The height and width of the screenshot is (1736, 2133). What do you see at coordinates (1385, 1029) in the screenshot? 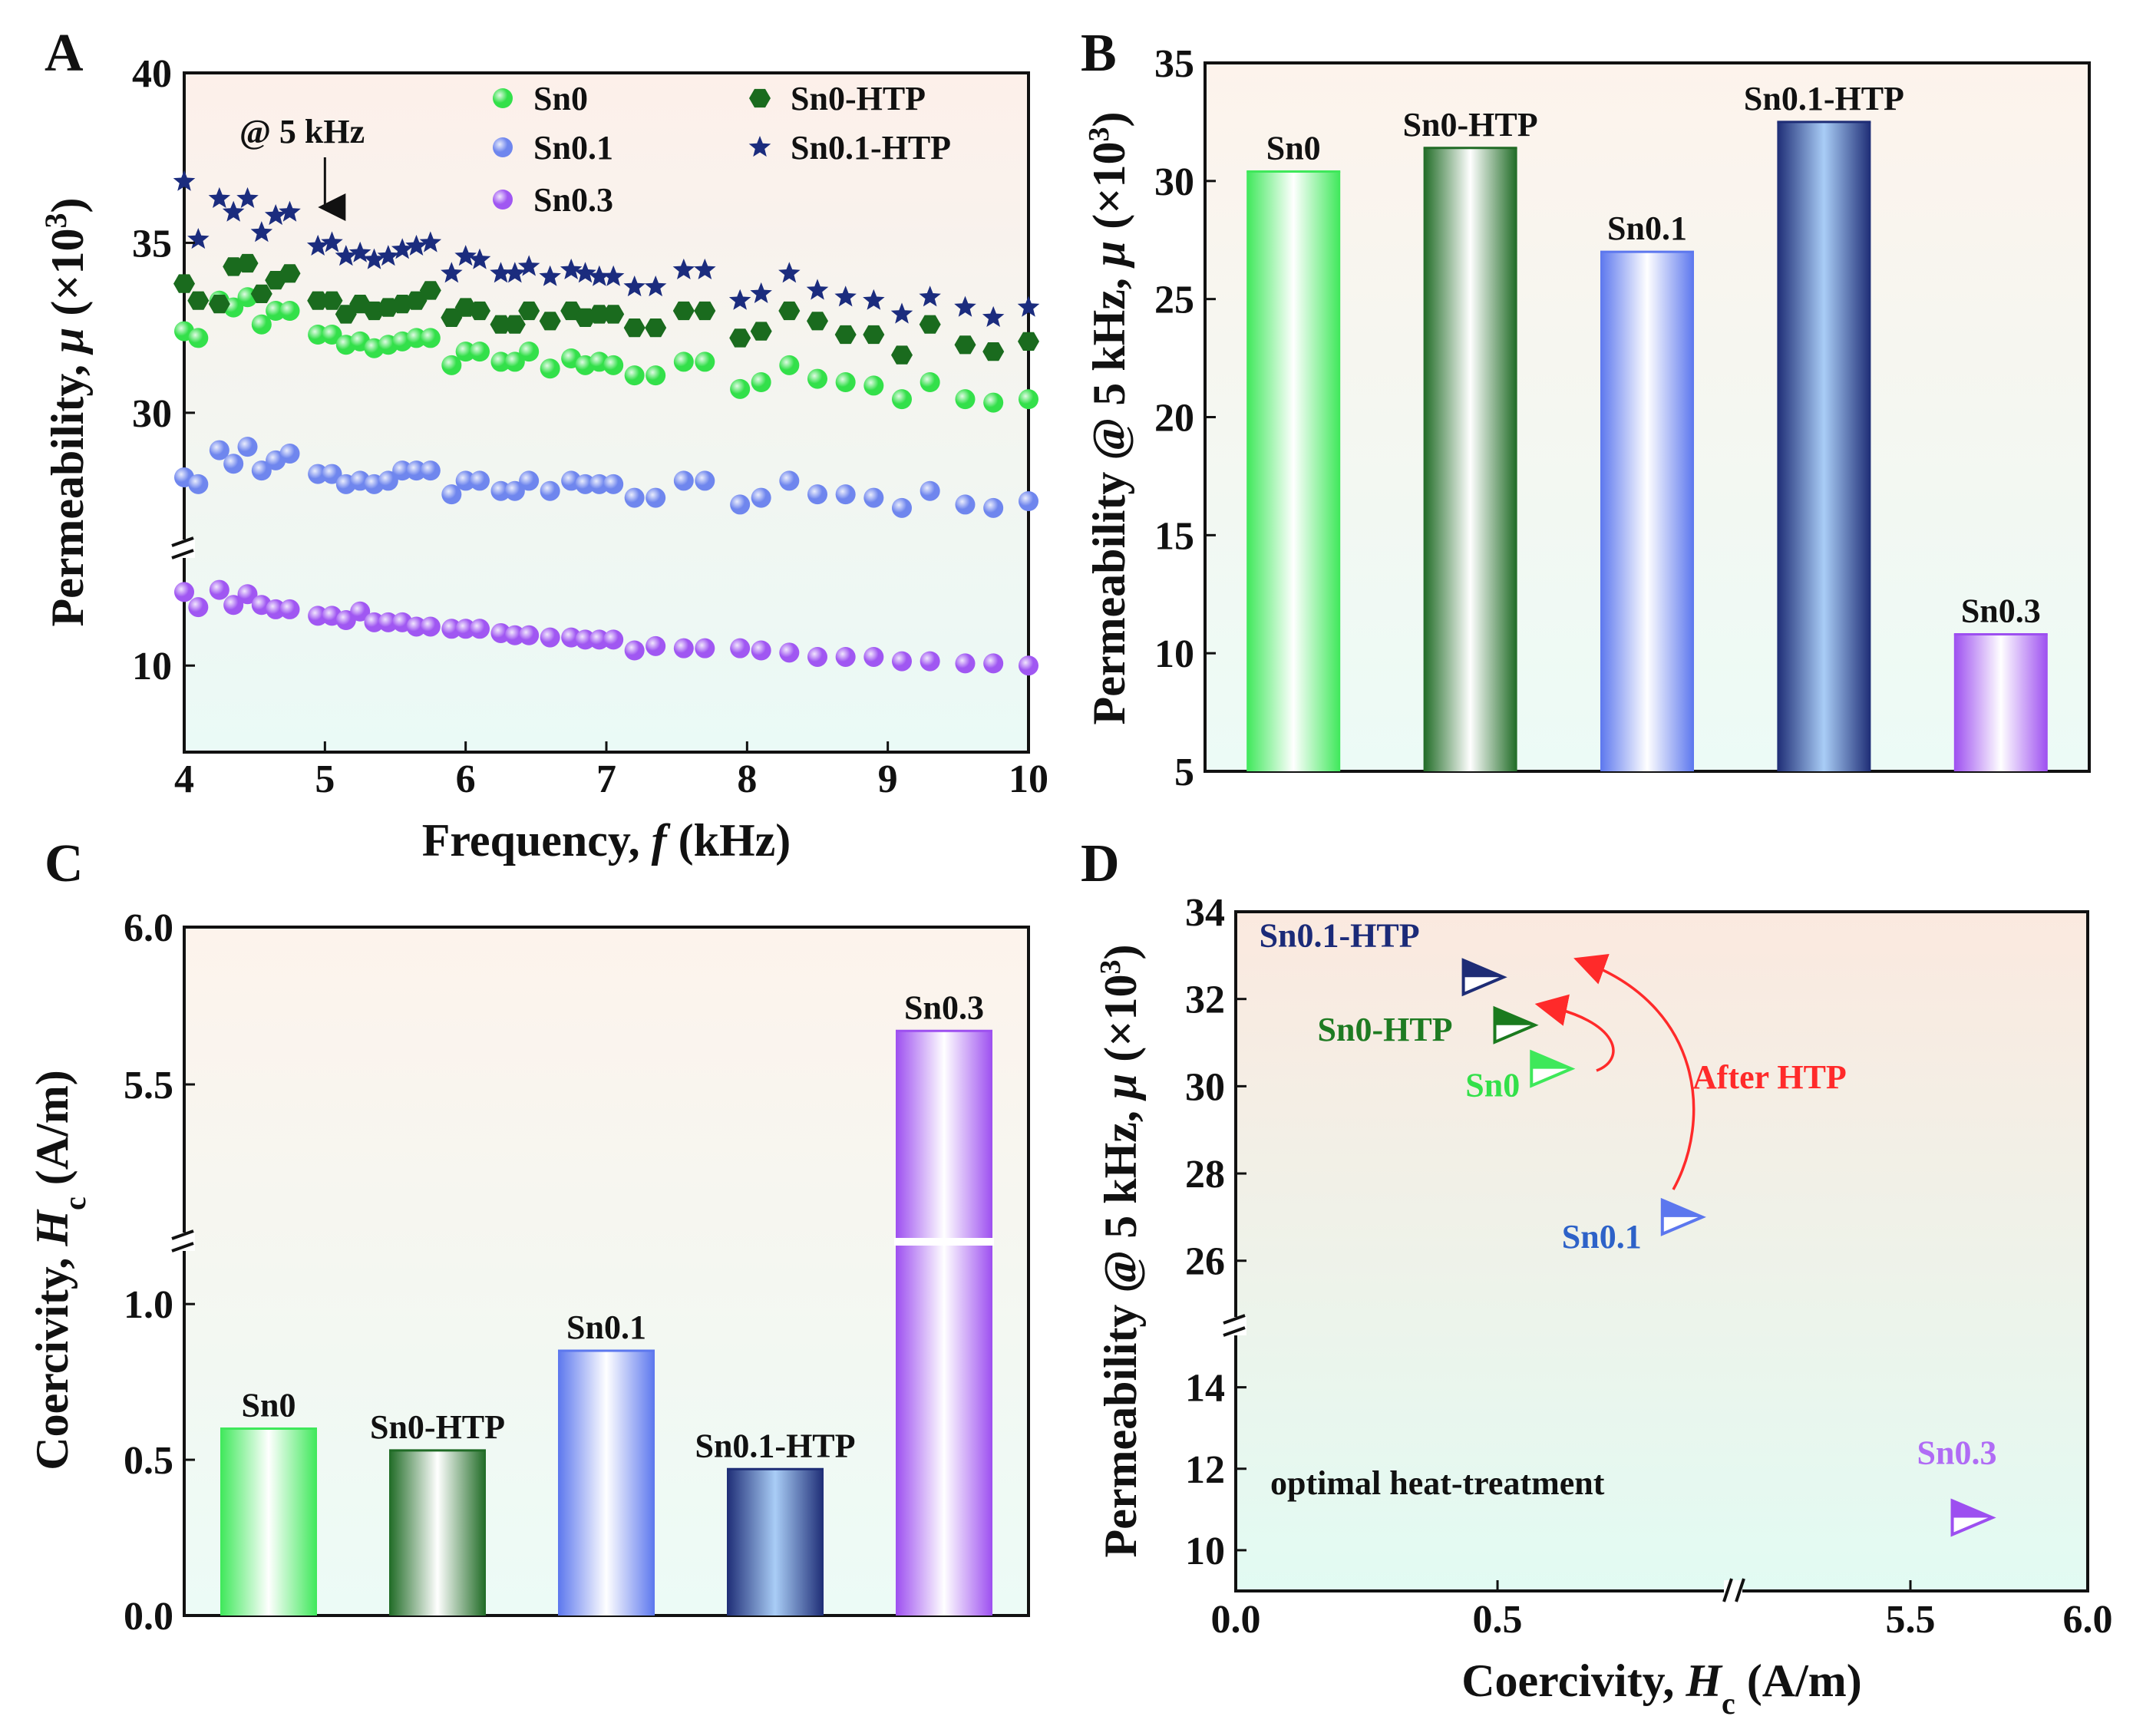
I see `panel-d-point-label-Sn0-HTP: Sn0-HTP` at bounding box center [1385, 1029].